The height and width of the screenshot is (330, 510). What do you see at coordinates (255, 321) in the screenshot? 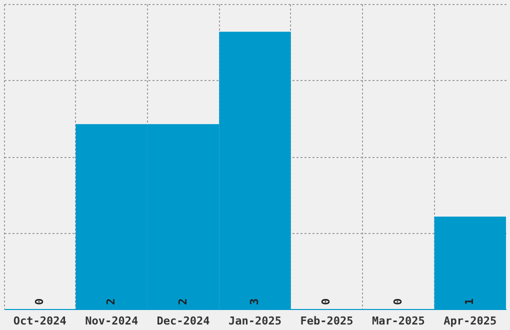
I see `x-tick-label: Jan-2025` at bounding box center [255, 321].